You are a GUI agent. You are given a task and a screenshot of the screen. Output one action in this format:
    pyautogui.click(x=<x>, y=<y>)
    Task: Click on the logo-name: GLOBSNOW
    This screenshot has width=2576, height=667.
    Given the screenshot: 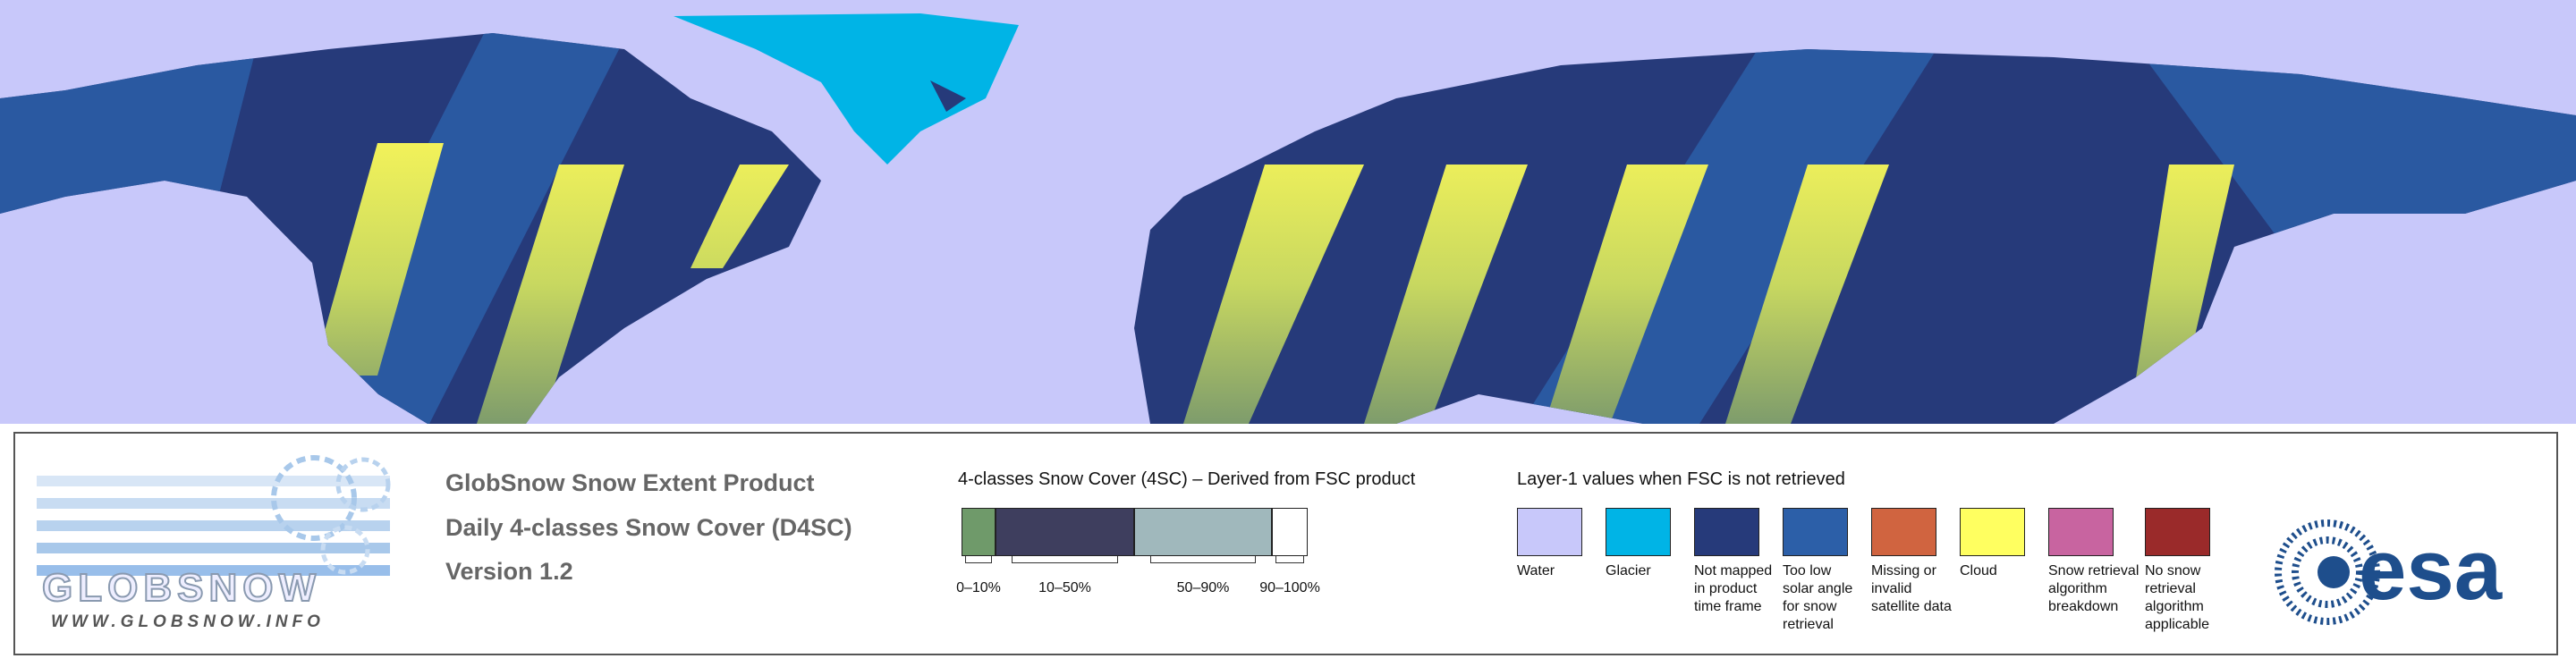 What is the action you would take?
    pyautogui.click(x=181, y=588)
    